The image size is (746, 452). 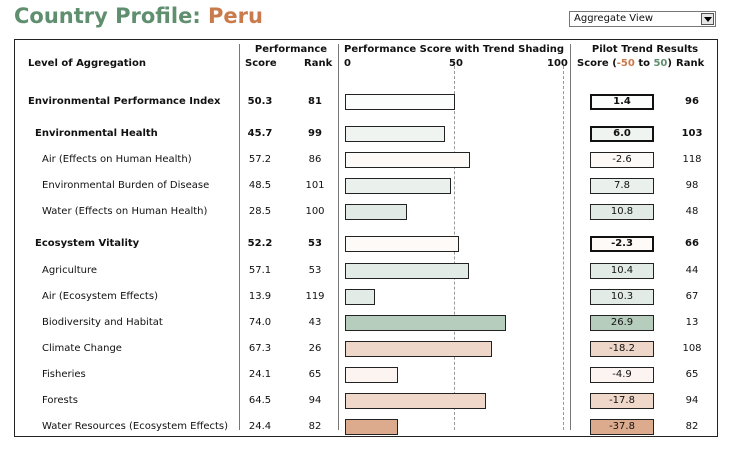 What do you see at coordinates (260, 400) in the screenshot?
I see `row-score: 64.5` at bounding box center [260, 400].